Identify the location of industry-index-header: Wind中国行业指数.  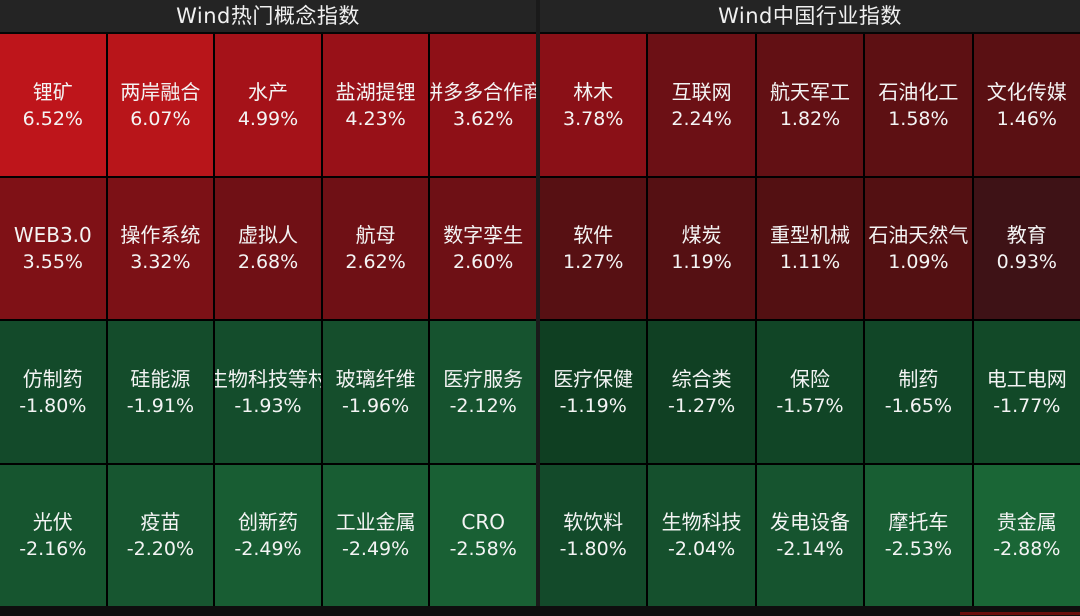
(810, 17).